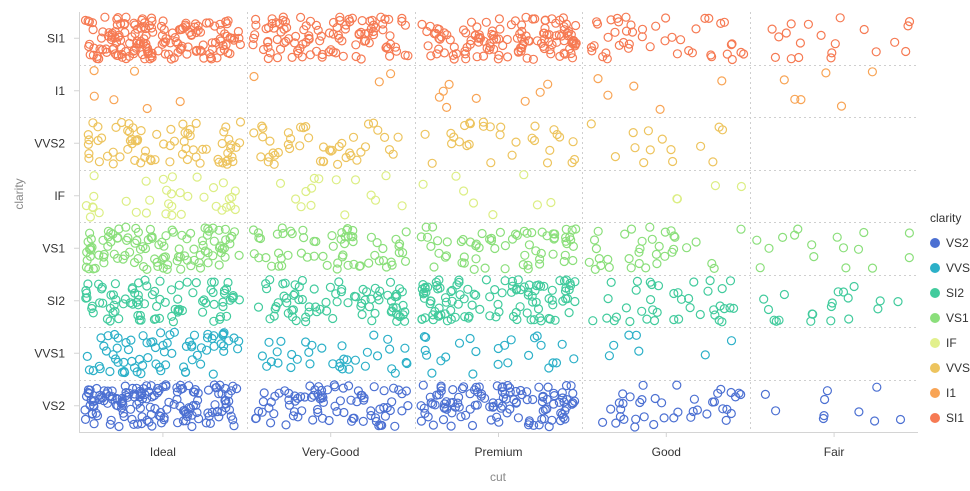 The height and width of the screenshot is (491, 970). What do you see at coordinates (56, 38) in the screenshot?
I see `y-tick-label: SI1` at bounding box center [56, 38].